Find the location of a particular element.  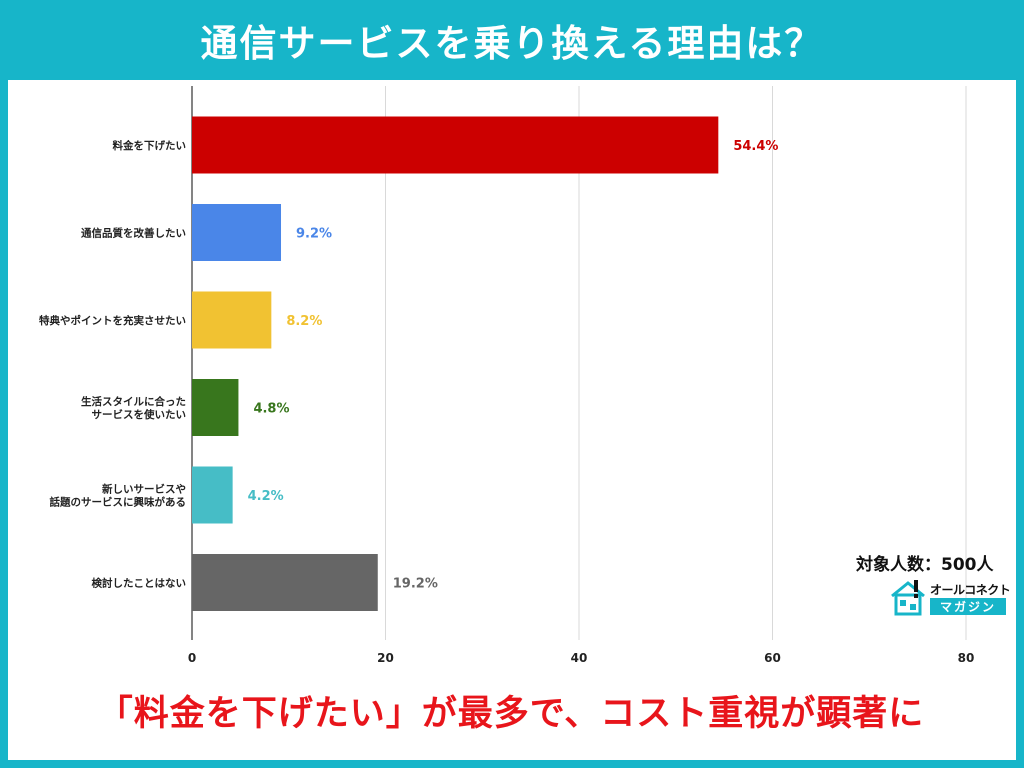

x-tick-label: 60 is located at coordinates (772, 658).